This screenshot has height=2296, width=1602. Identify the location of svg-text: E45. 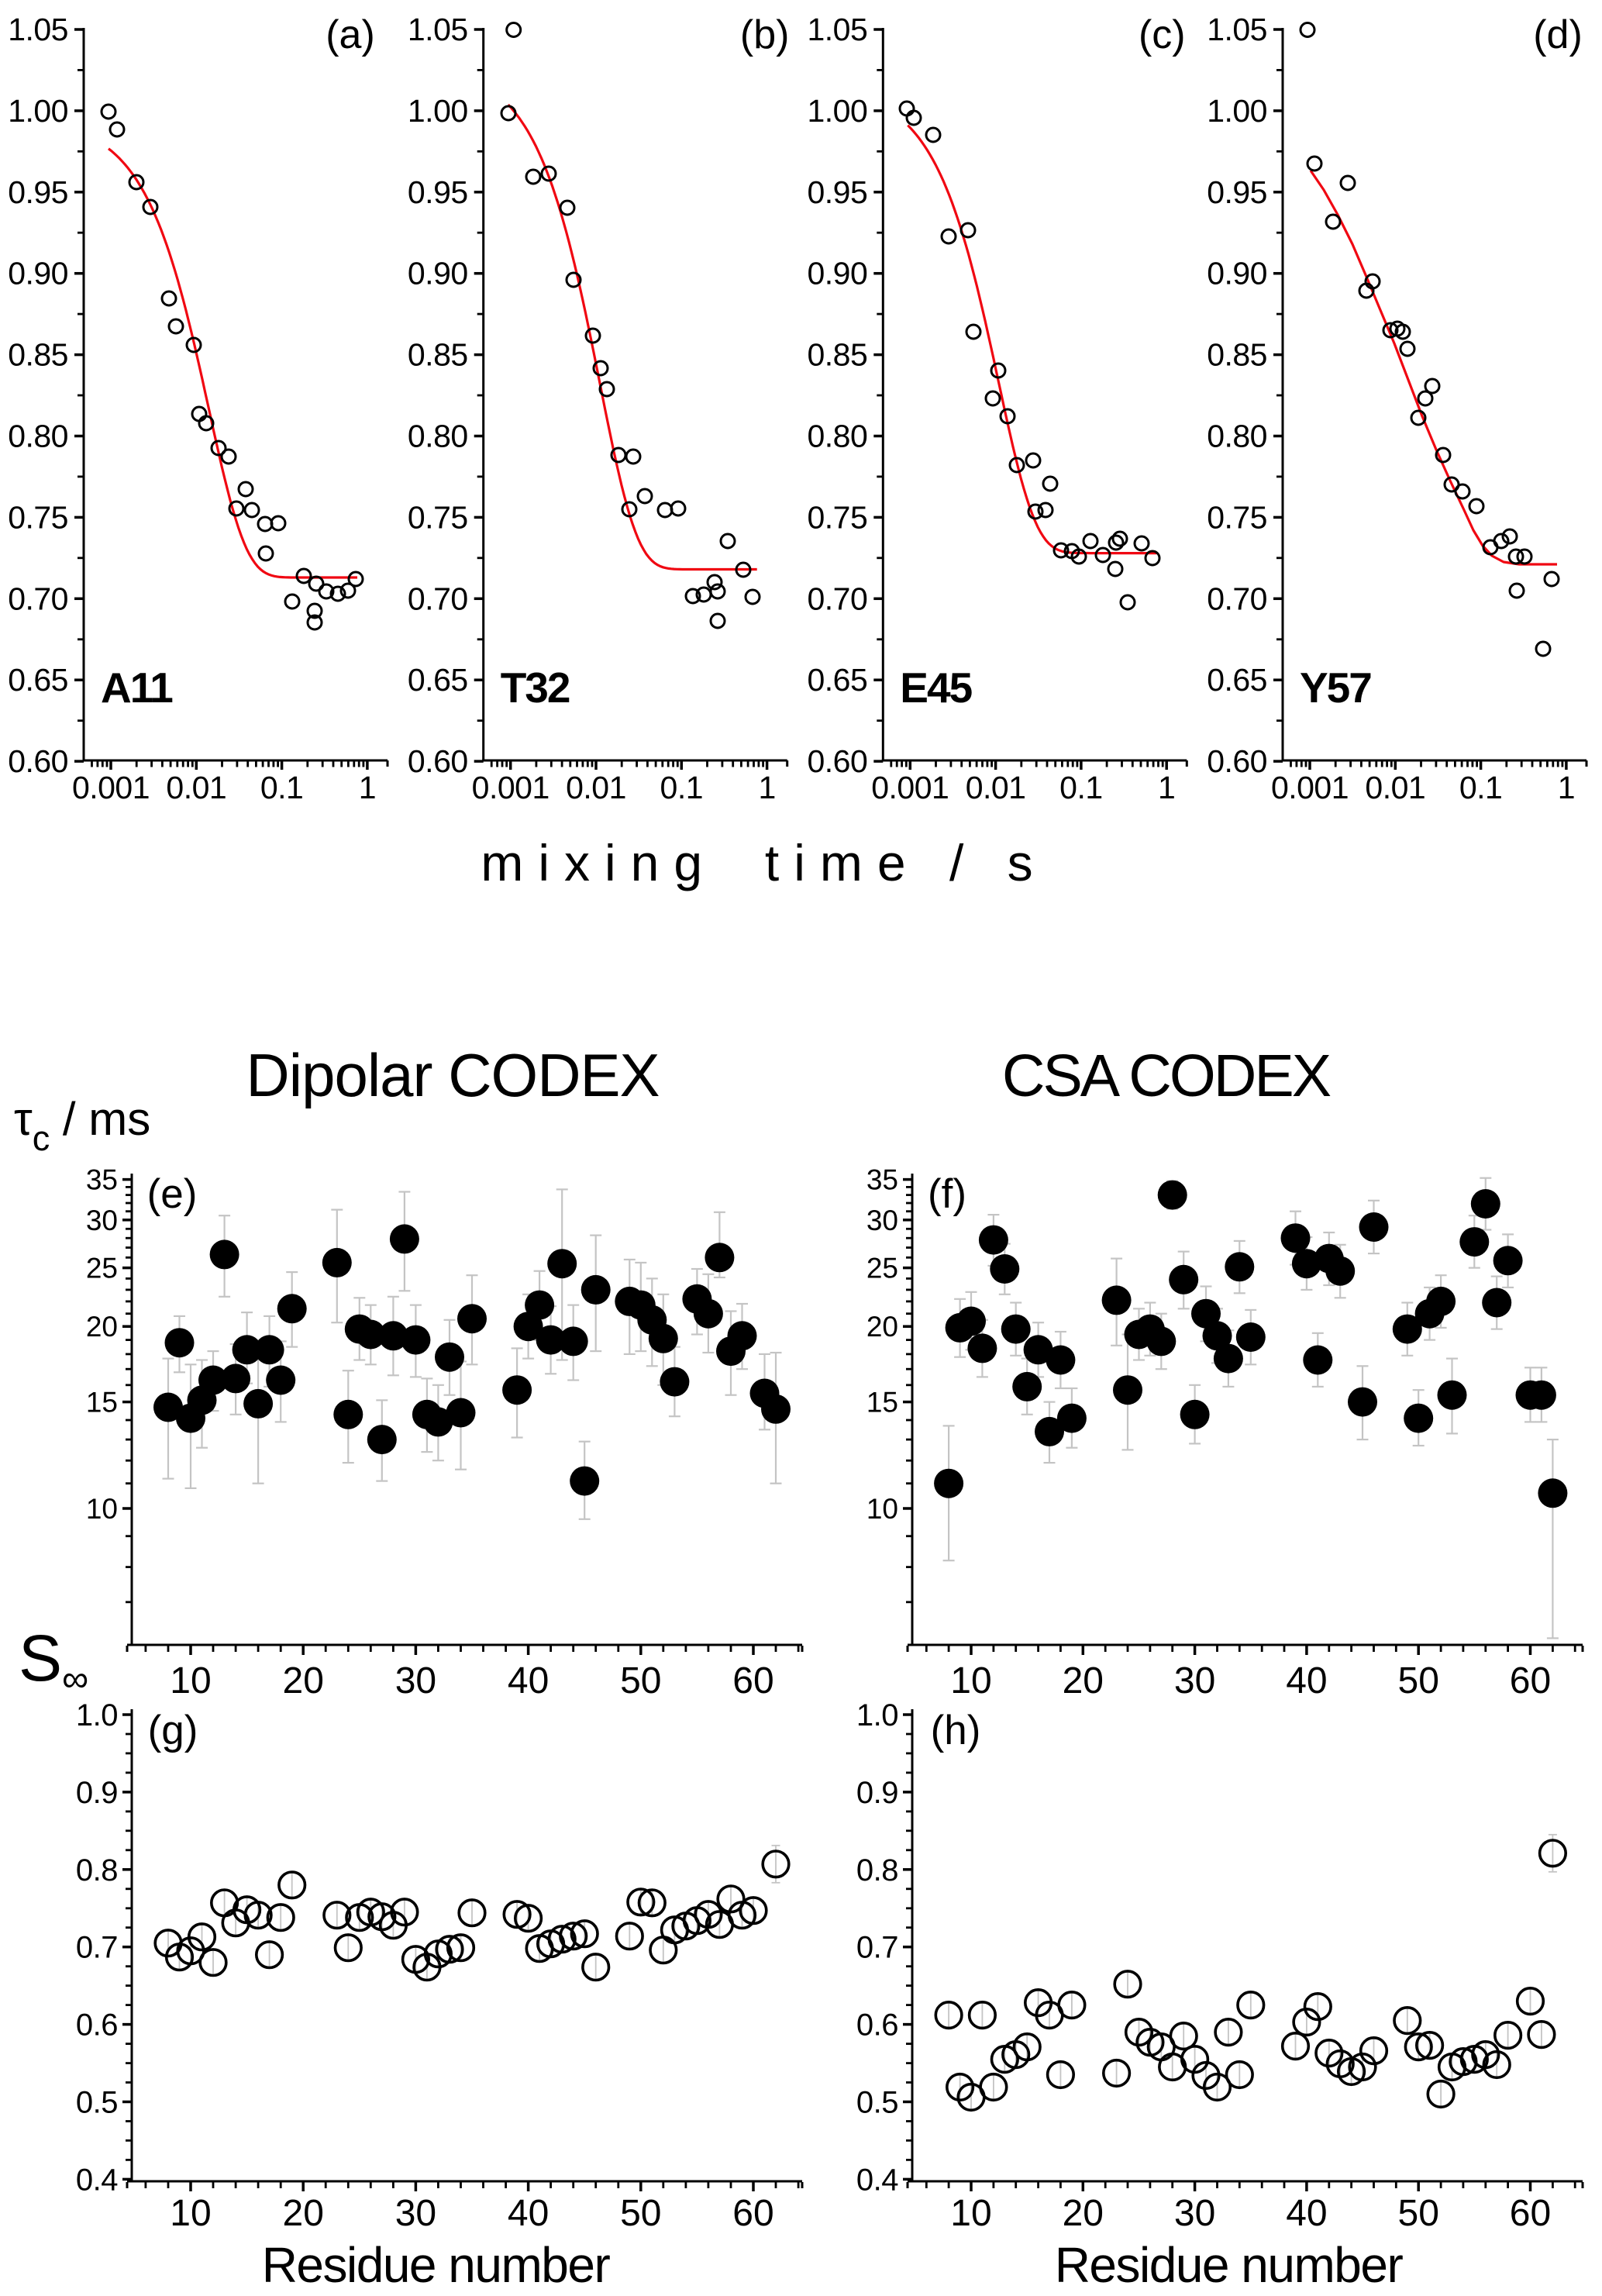
(936, 688).